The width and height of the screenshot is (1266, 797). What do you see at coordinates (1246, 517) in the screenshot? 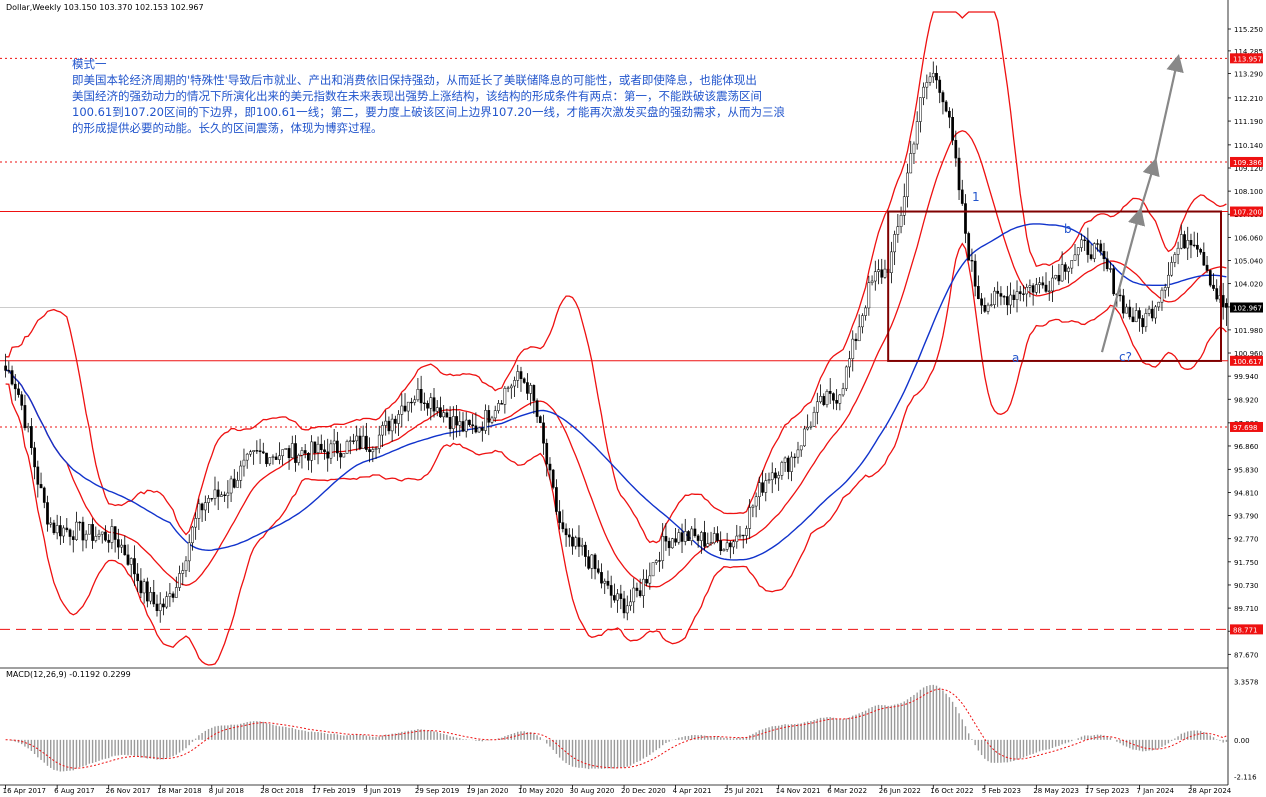
I see `price-tick-label: 93.790` at bounding box center [1246, 517].